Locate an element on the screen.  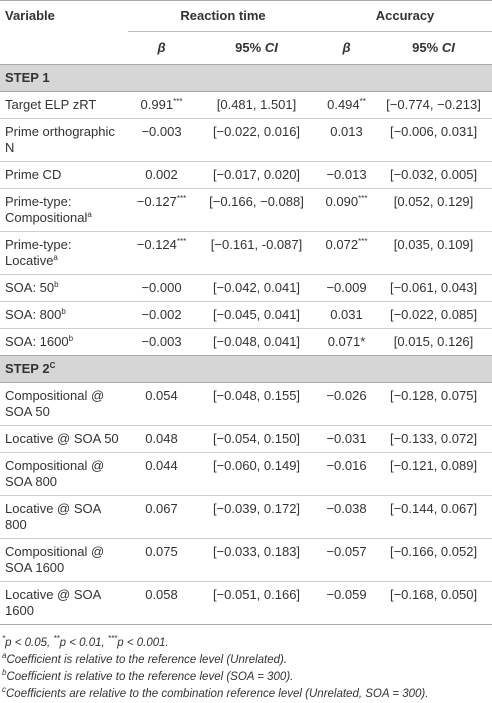
section-row: STEP 2C is located at coordinates (246, 369).